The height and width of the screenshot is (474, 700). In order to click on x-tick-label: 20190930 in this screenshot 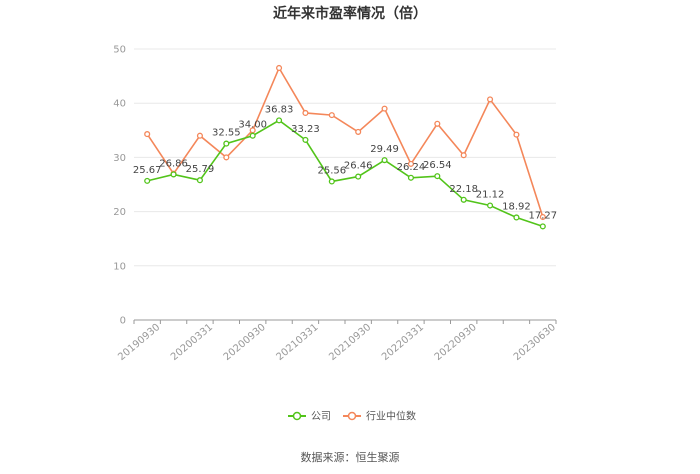, I will do `click(139, 342)`.